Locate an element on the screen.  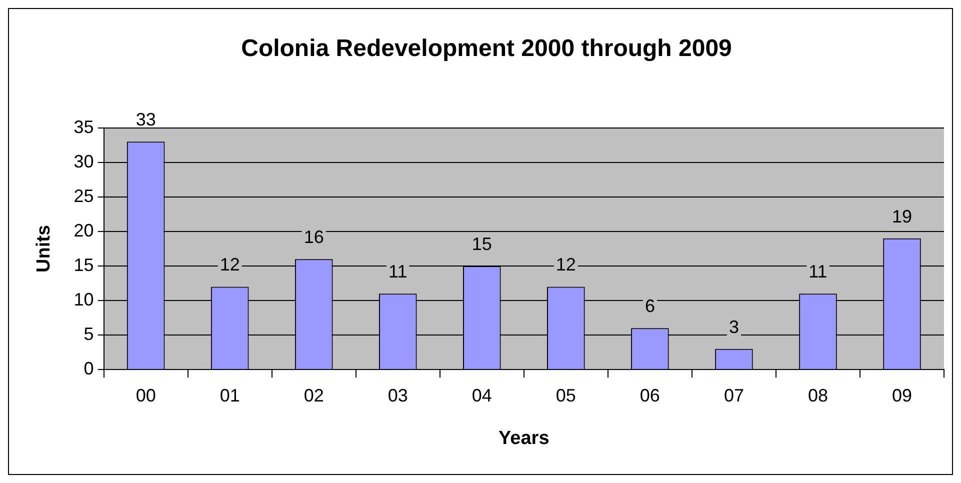
x-tick-label: 09 is located at coordinates (902, 395).